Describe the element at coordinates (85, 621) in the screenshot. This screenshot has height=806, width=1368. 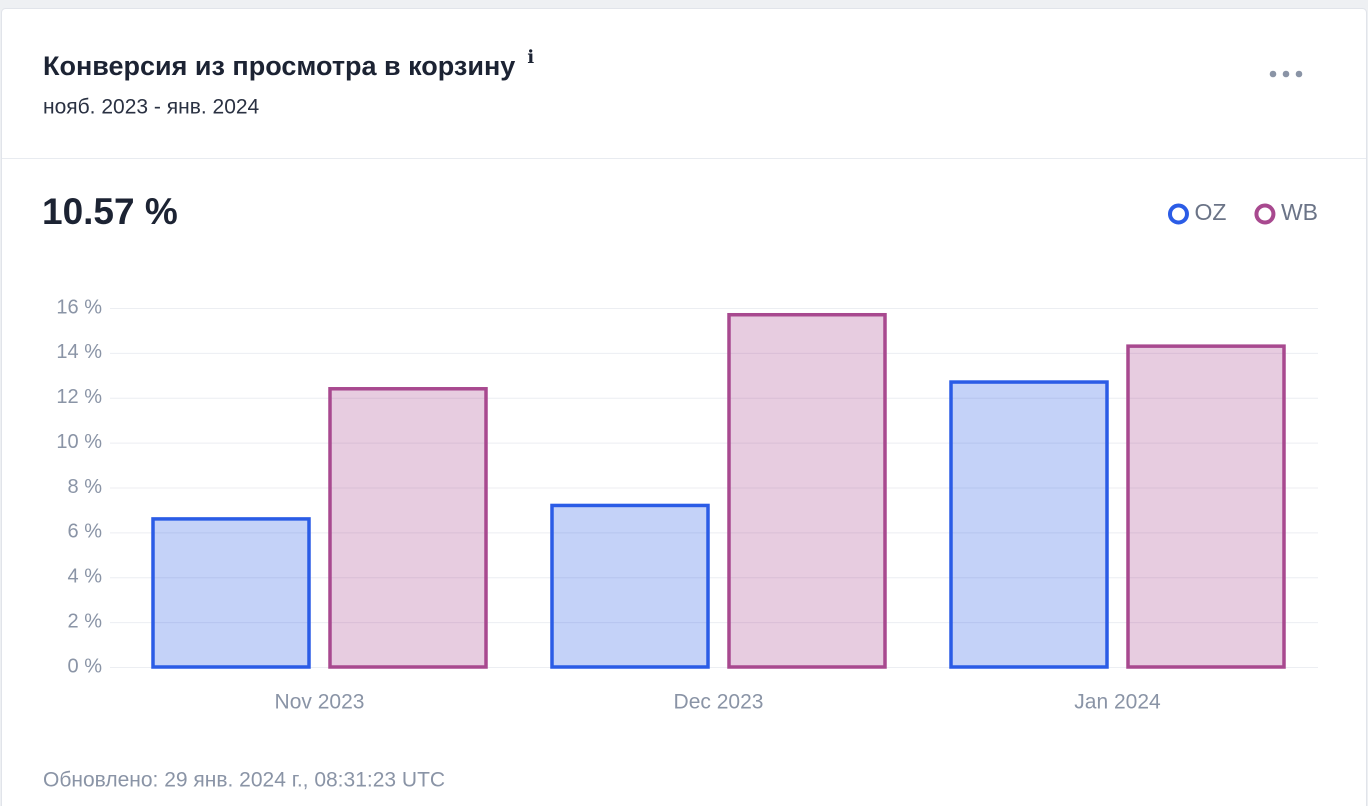
I see `y-tick-label: 2 %` at that location.